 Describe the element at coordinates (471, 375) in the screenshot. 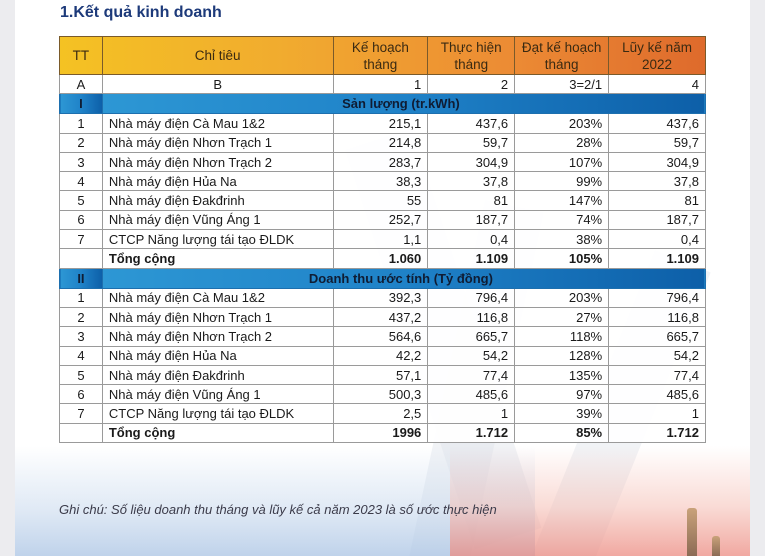

I see `table-cell: 77,4` at that location.